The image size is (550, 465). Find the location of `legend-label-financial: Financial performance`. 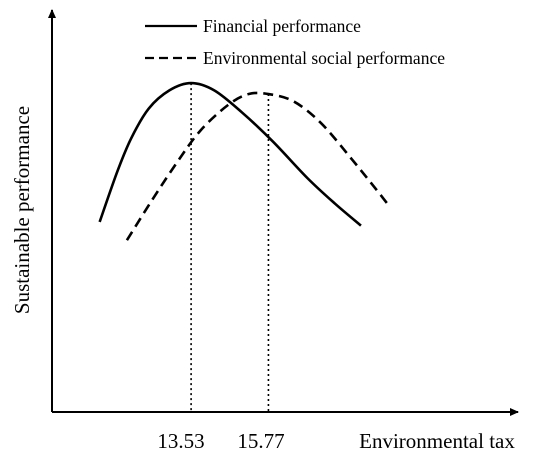

legend-label-financial: Financial performance is located at coordinates (282, 26).